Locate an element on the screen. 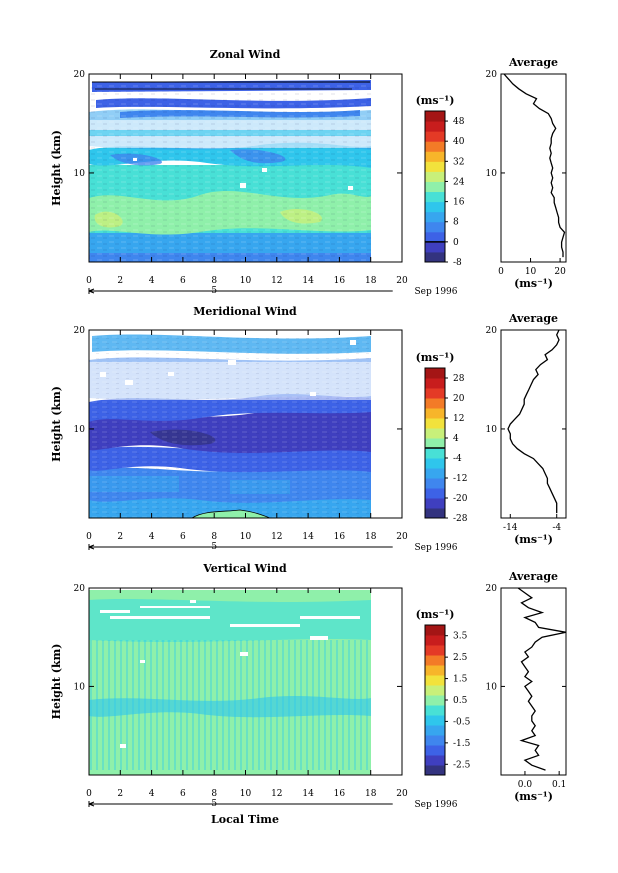 The height and width of the screenshot is (873, 618). meridional-heatmap is located at coordinates (230, 426).